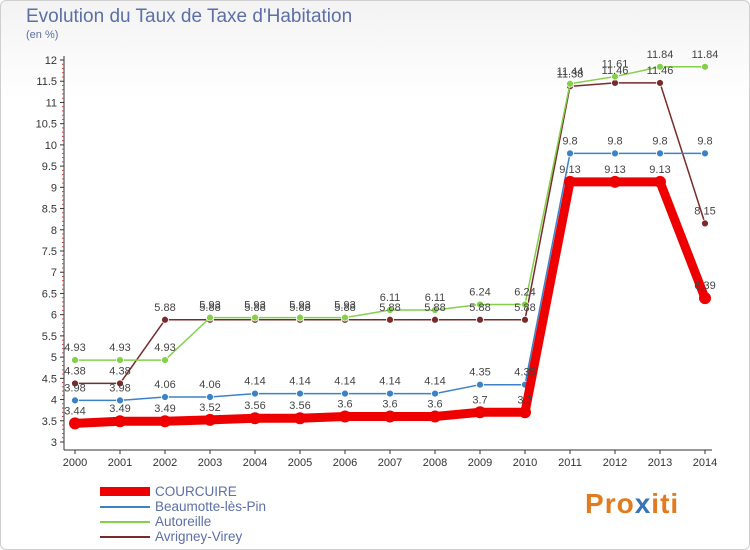 This screenshot has height=550, width=750. I want to click on x-tick-label: 2002, so click(165, 463).